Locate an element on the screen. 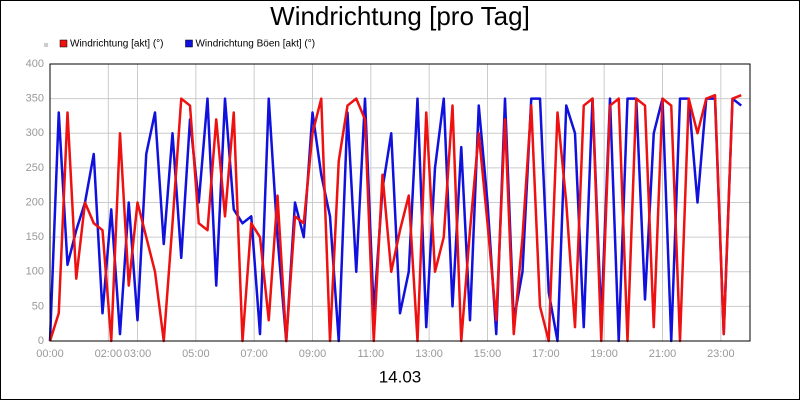  y-tick-label: 350 is located at coordinates (35, 99).